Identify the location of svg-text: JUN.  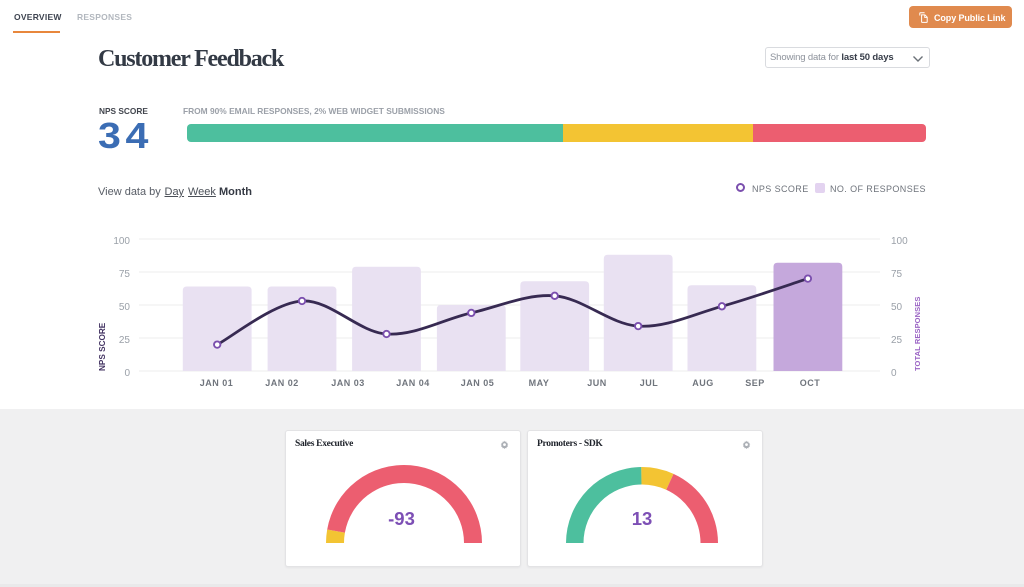
(597, 383).